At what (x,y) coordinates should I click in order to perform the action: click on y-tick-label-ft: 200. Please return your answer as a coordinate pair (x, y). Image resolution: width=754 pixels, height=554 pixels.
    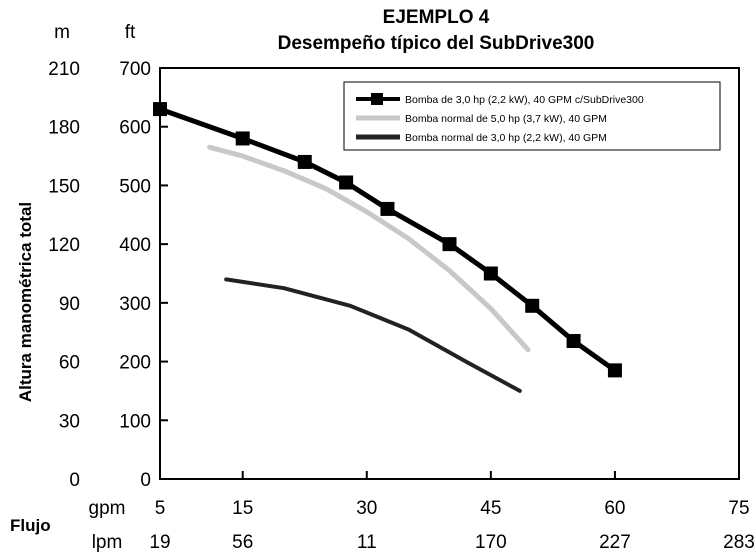
    Looking at the image, I should click on (135, 363).